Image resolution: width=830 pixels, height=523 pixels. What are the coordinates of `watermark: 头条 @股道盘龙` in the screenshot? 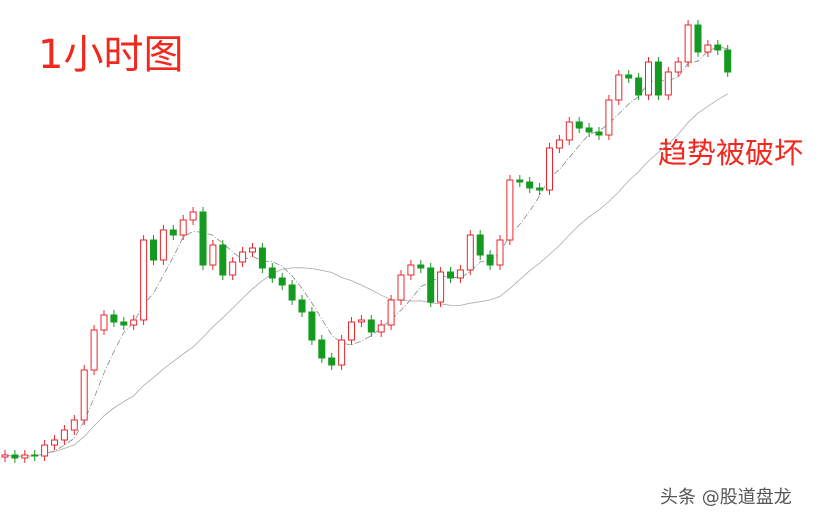 It's located at (726, 497).